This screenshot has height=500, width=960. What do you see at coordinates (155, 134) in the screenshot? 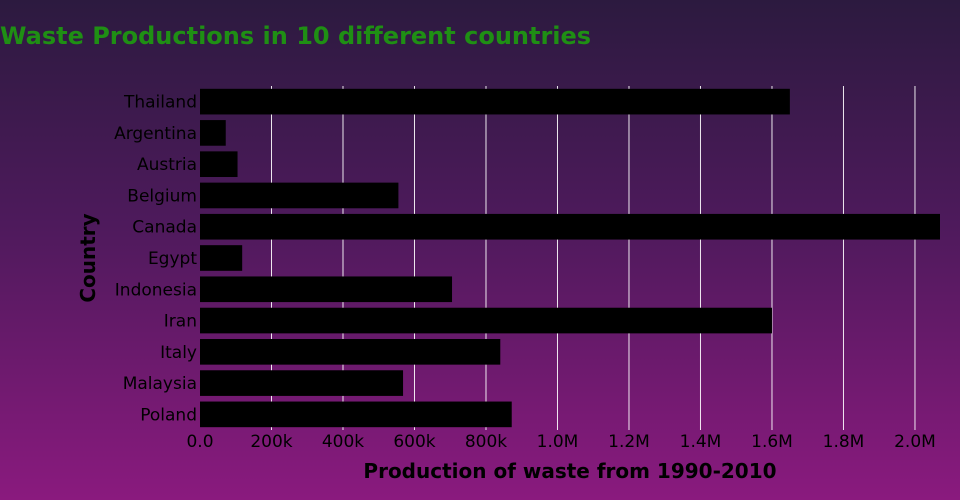
I see `y-tick-label: Argentina` at bounding box center [155, 134].